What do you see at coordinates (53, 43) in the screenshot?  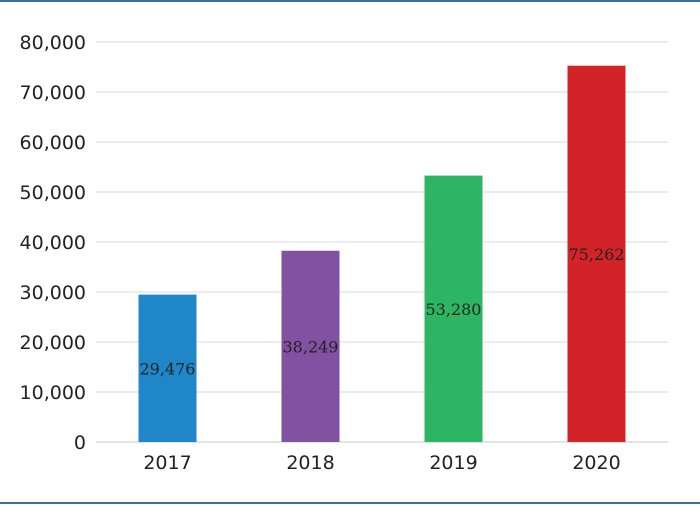 I see `y-tick-label: 80,000` at bounding box center [53, 43].